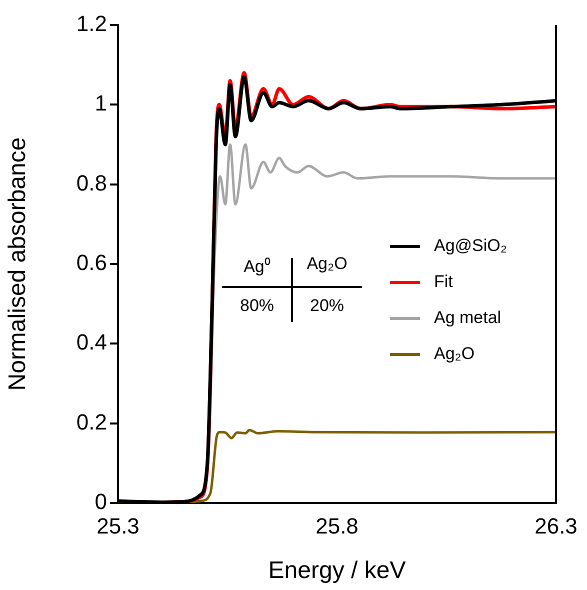 This screenshot has width=587, height=590. What do you see at coordinates (100, 103) in the screenshot?
I see `y-tick-label: 1` at bounding box center [100, 103].